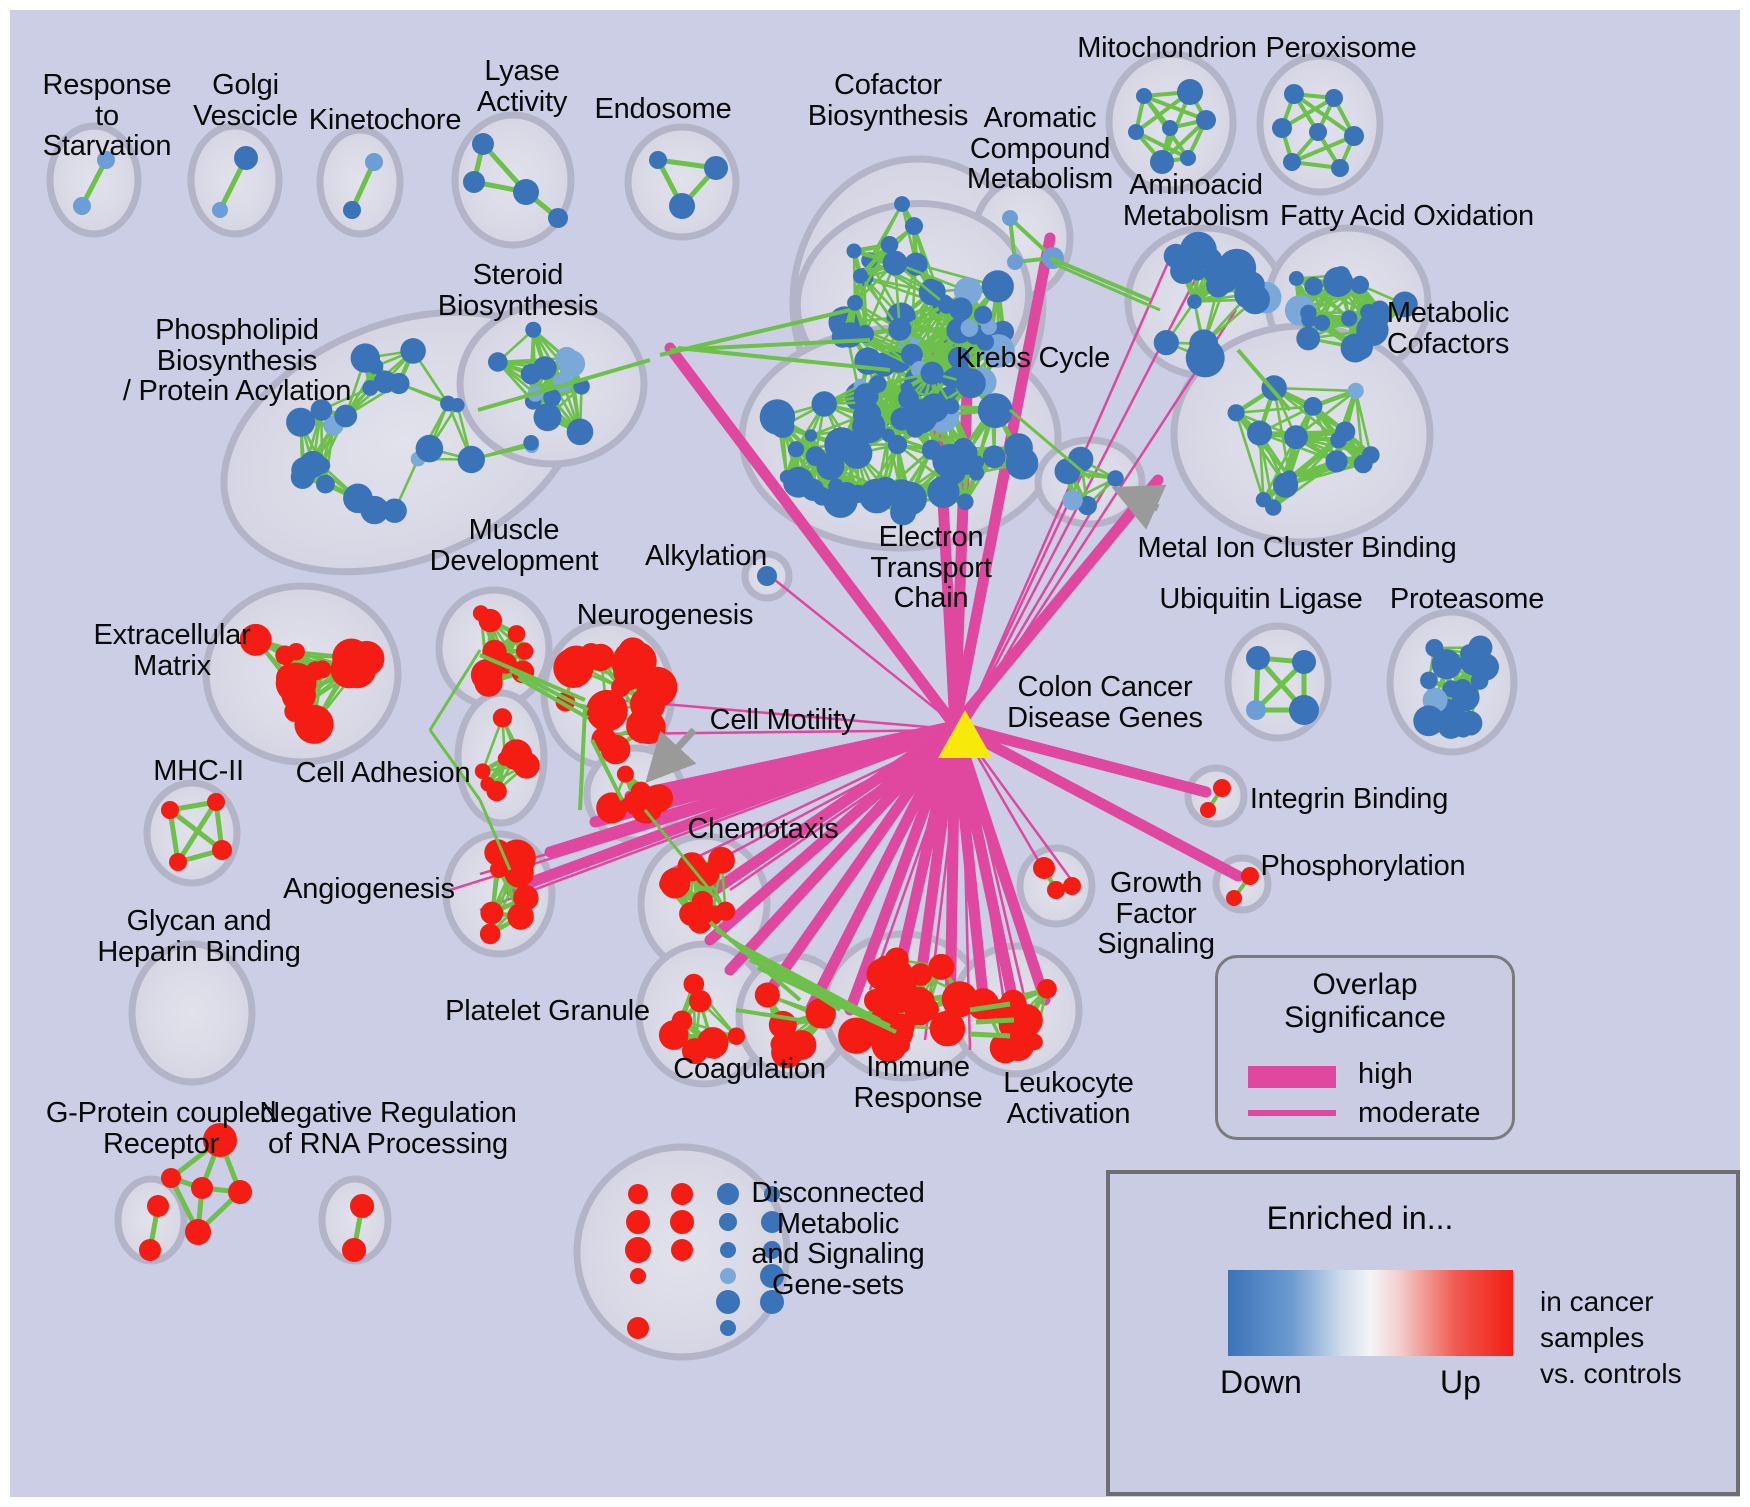 This screenshot has height=1507, width=1750. Describe the element at coordinates (931, 568) in the screenshot. I see `label-electron-transport-chain: Electron Transport Chain` at that location.